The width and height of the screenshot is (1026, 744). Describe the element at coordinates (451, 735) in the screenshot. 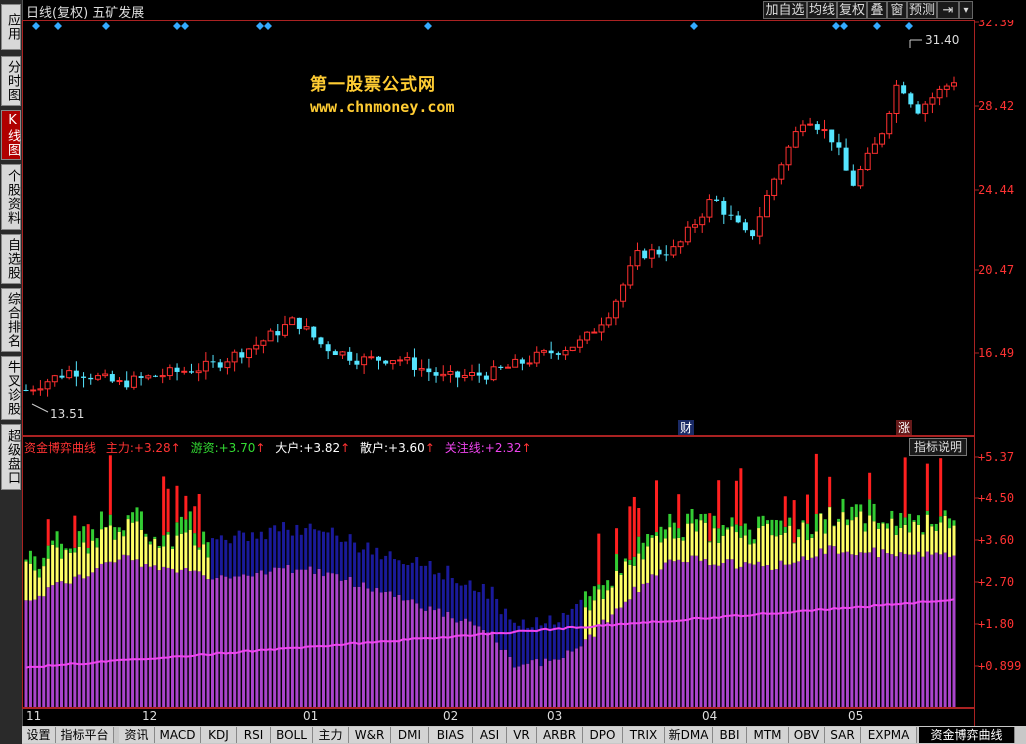

I see `tab-bias: BIAS` at that location.